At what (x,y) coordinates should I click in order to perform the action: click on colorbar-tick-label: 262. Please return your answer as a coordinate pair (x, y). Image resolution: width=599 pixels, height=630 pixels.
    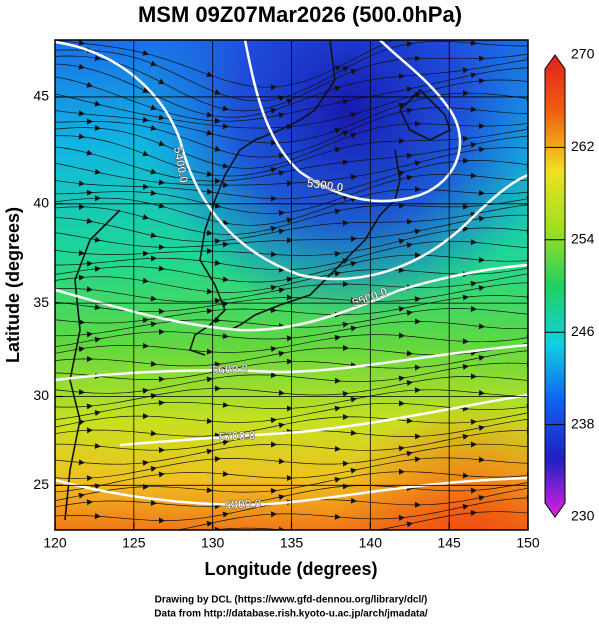
    Looking at the image, I should click on (583, 146).